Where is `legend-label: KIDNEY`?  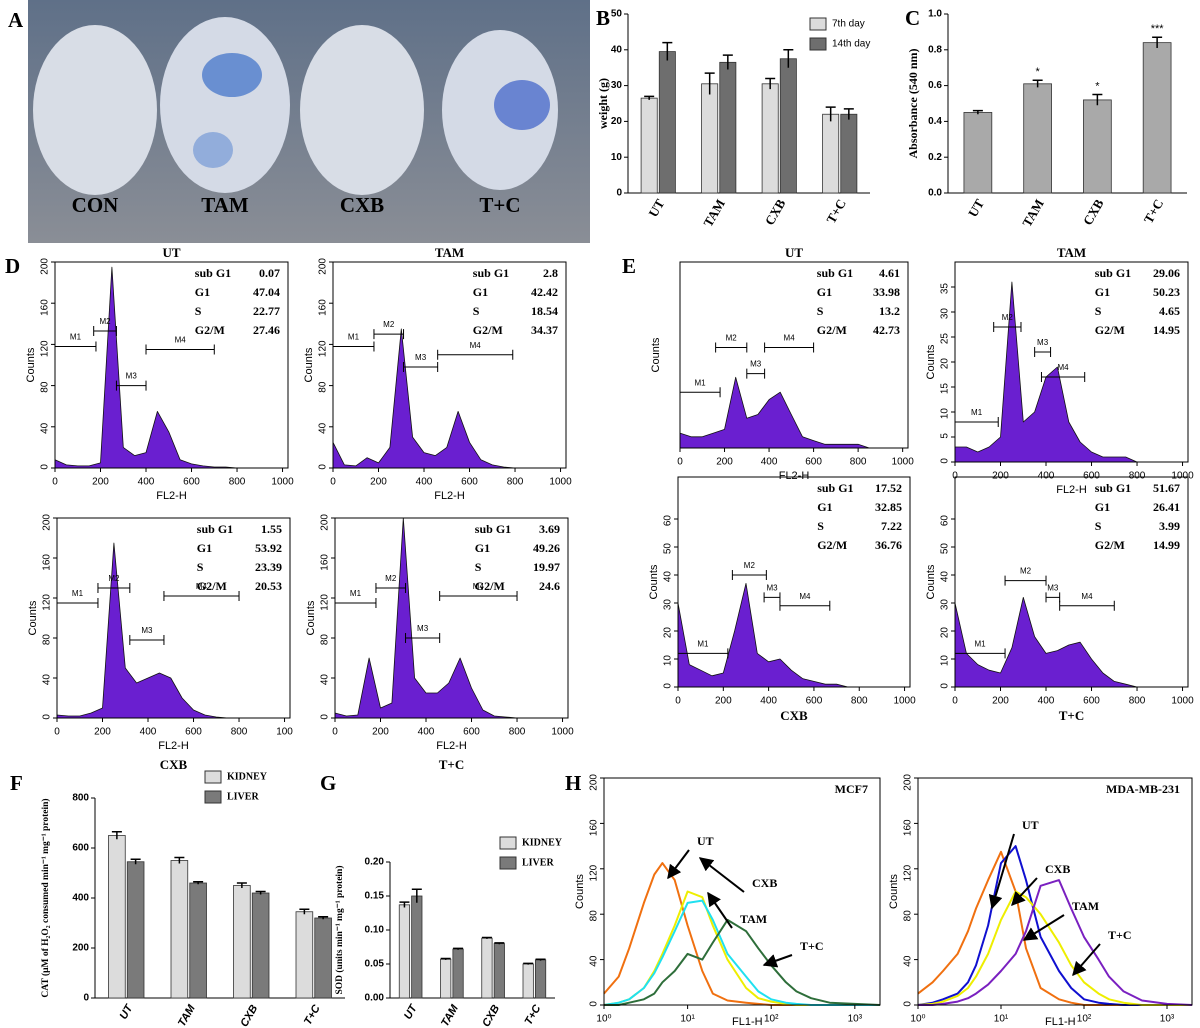 legend-label: KIDNEY is located at coordinates (247, 776).